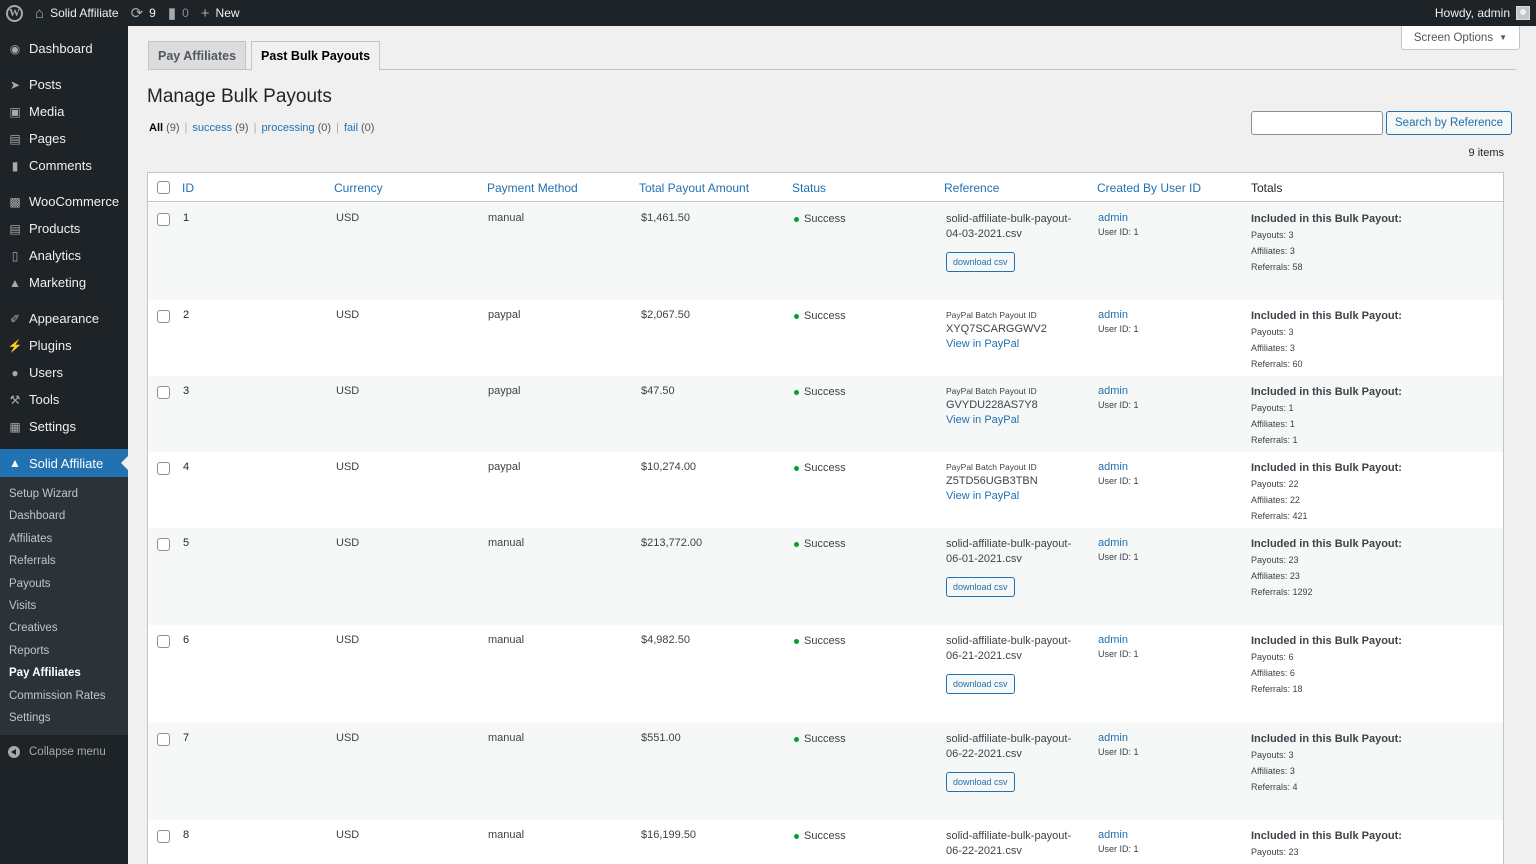  What do you see at coordinates (64, 111) in the screenshot?
I see `menu-media: ▣ Media` at bounding box center [64, 111].